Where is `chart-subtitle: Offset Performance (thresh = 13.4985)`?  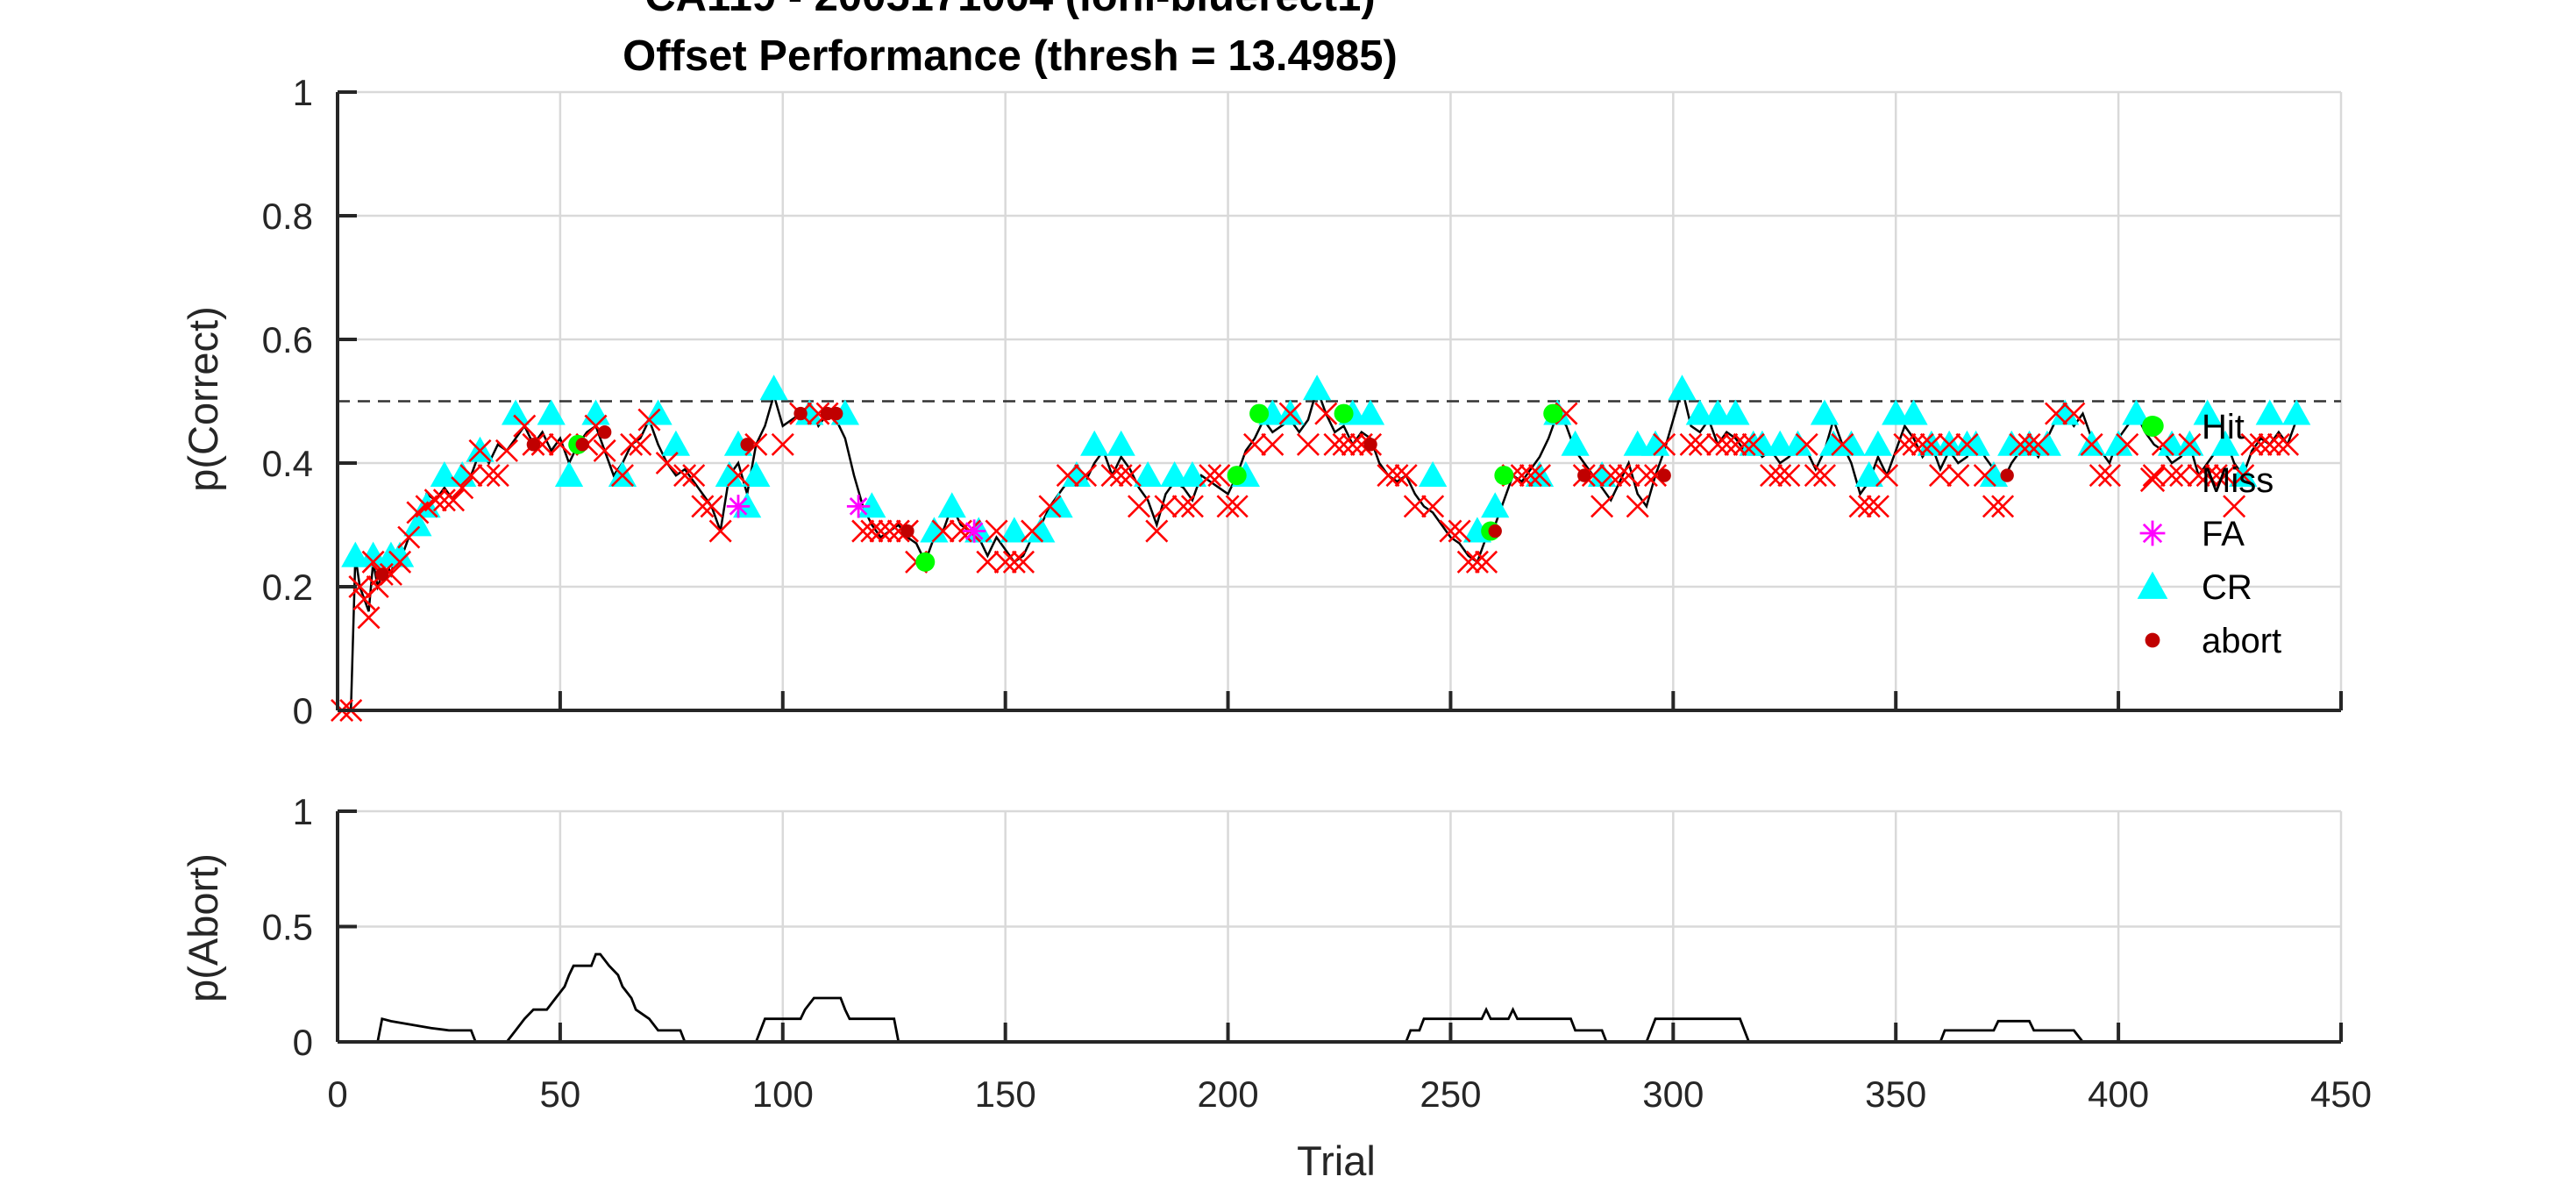 chart-subtitle: Offset Performance (thresh = 13.4985) is located at coordinates (1010, 56).